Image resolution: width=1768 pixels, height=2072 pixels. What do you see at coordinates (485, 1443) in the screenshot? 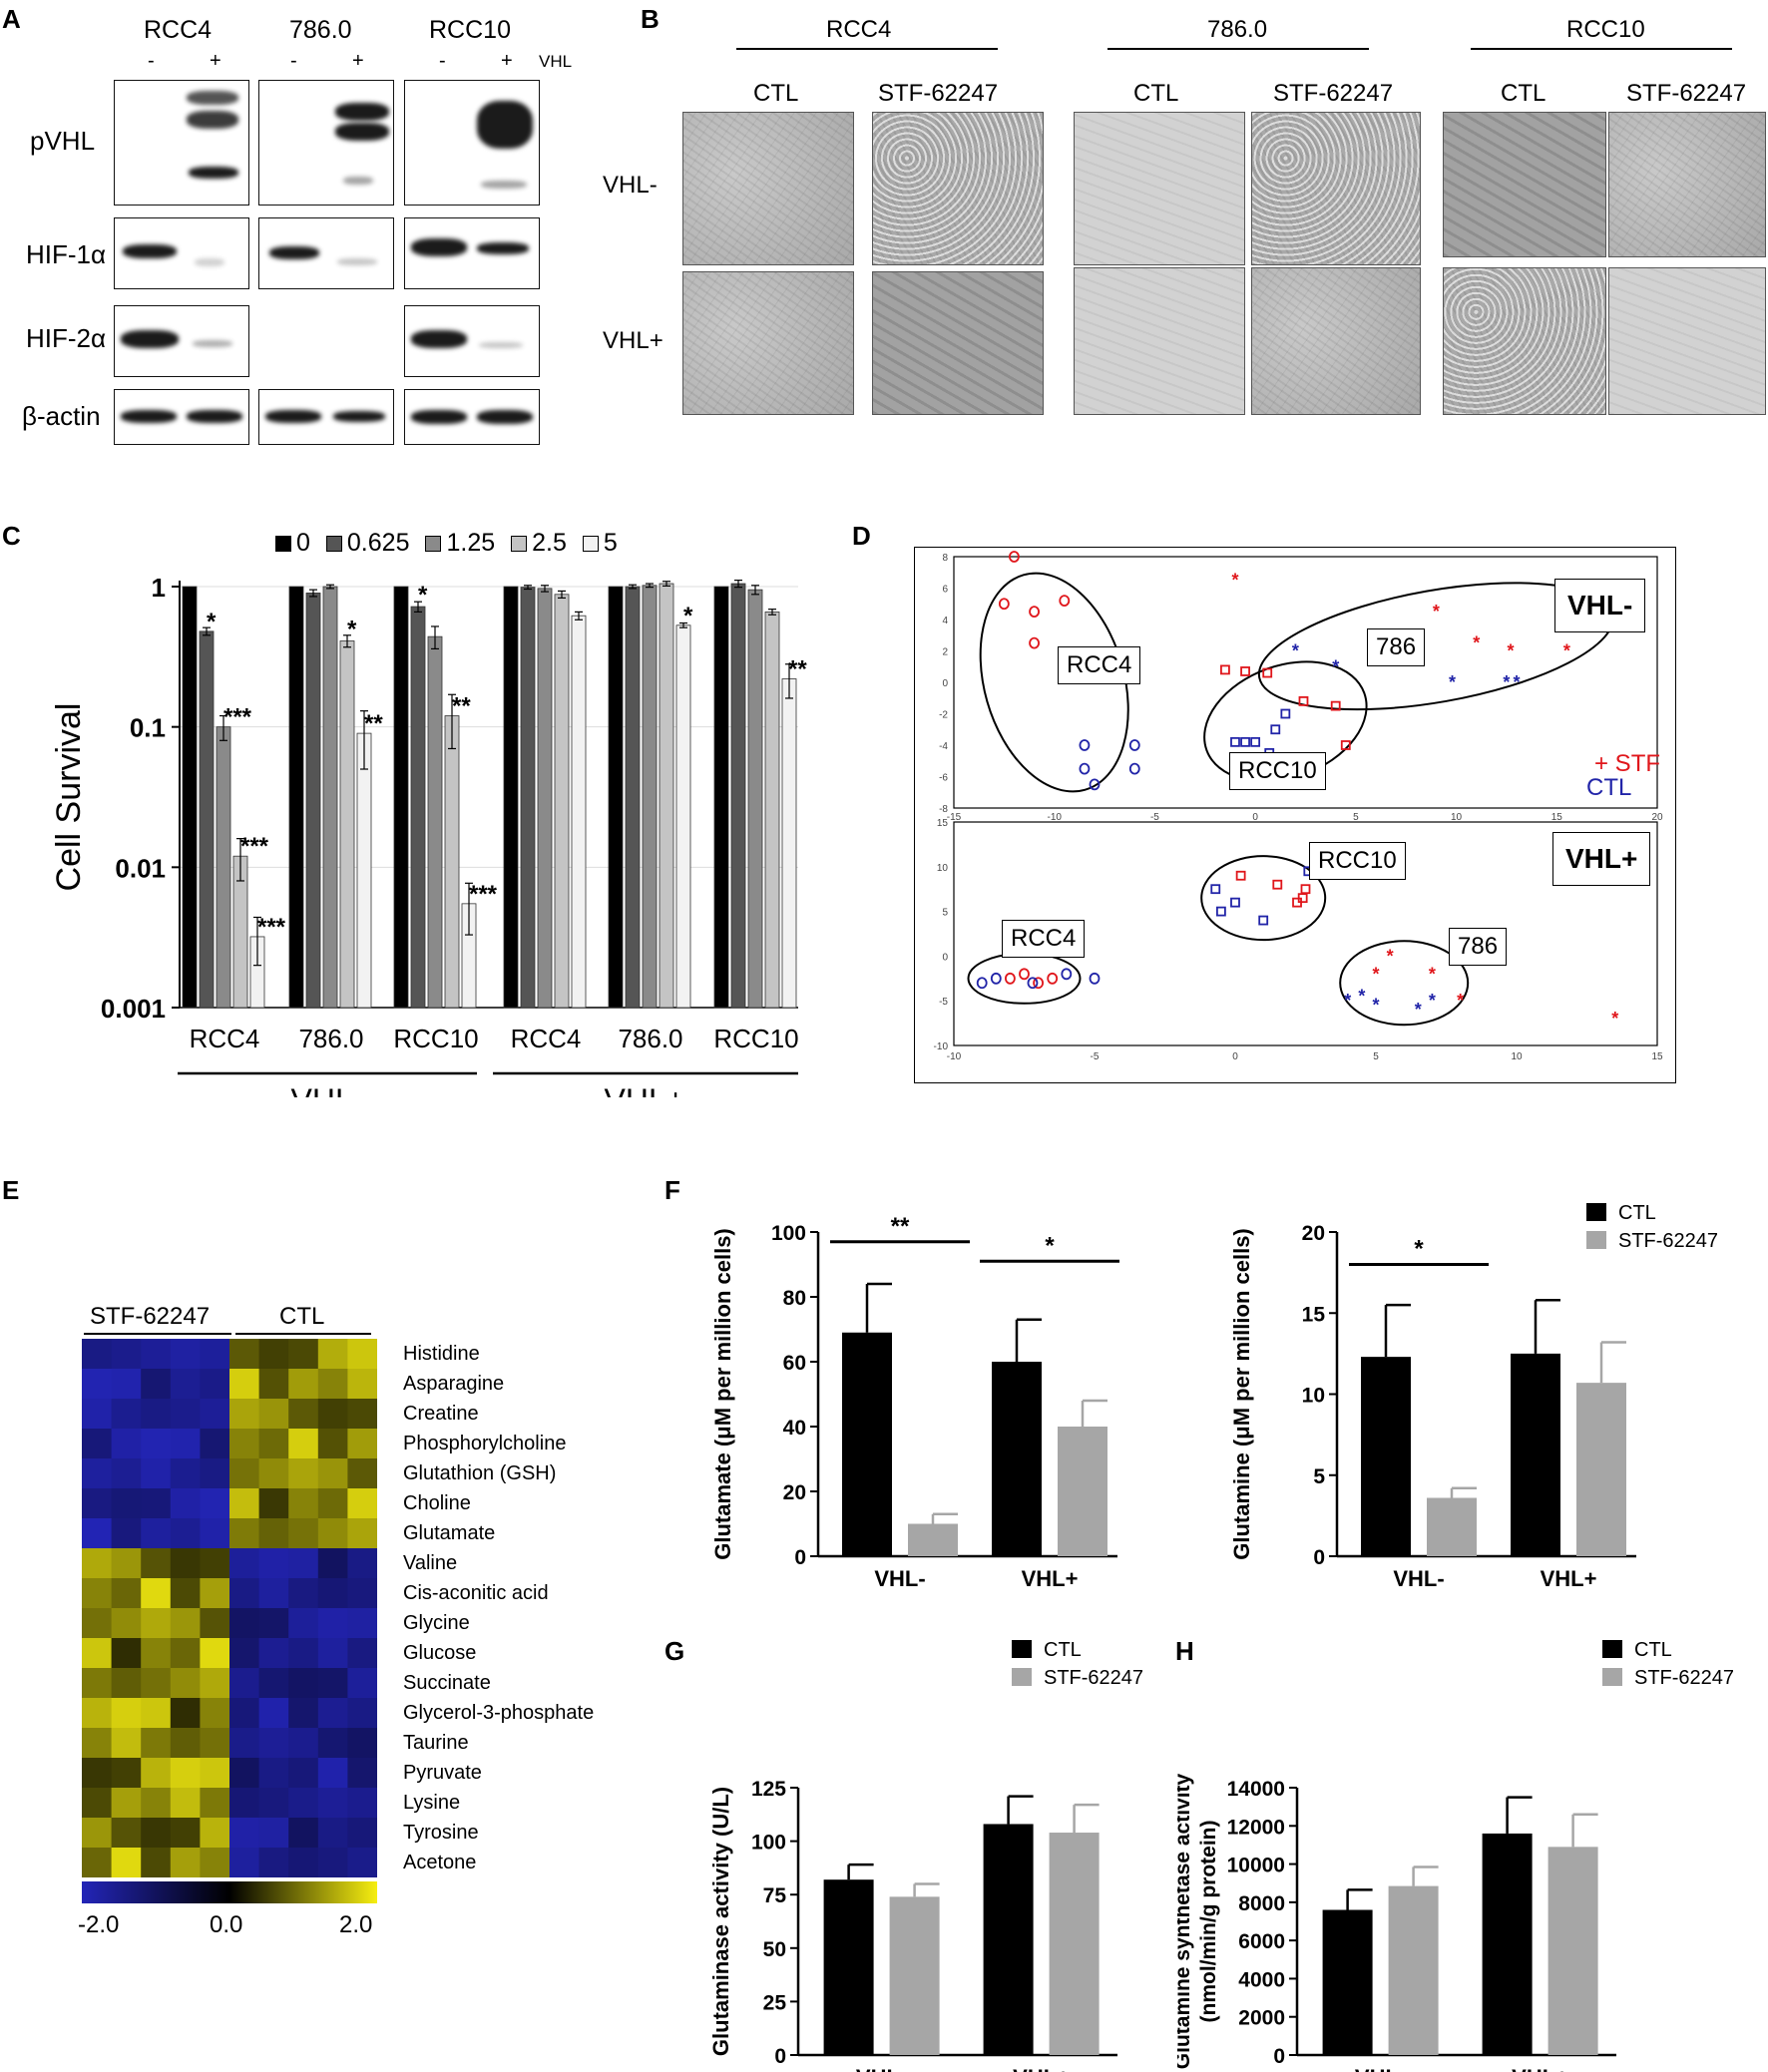
I see `metabolite-label: Phosphorylcholine` at bounding box center [485, 1443].